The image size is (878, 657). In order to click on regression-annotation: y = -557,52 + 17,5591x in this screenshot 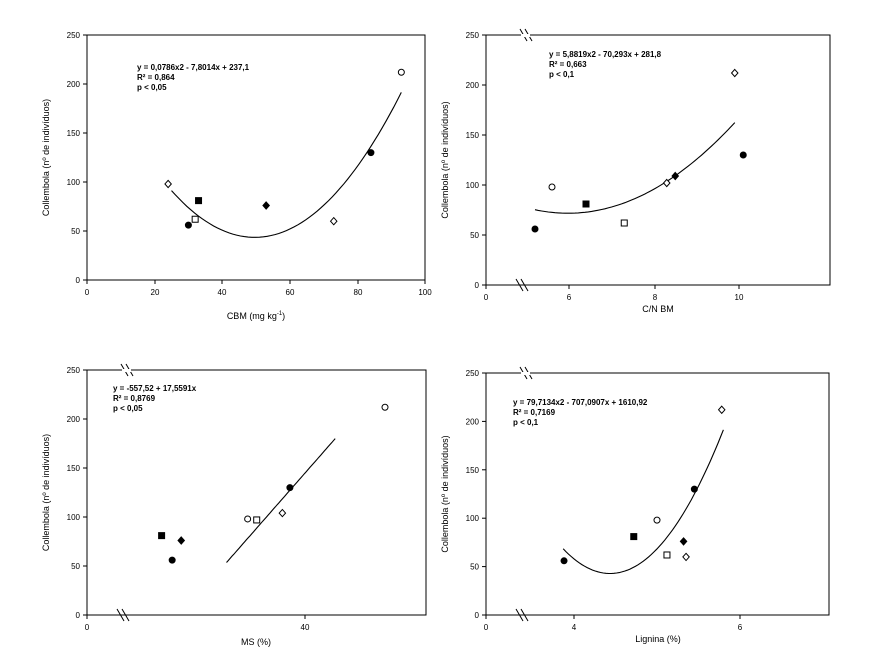, I will do `click(155, 388)`.